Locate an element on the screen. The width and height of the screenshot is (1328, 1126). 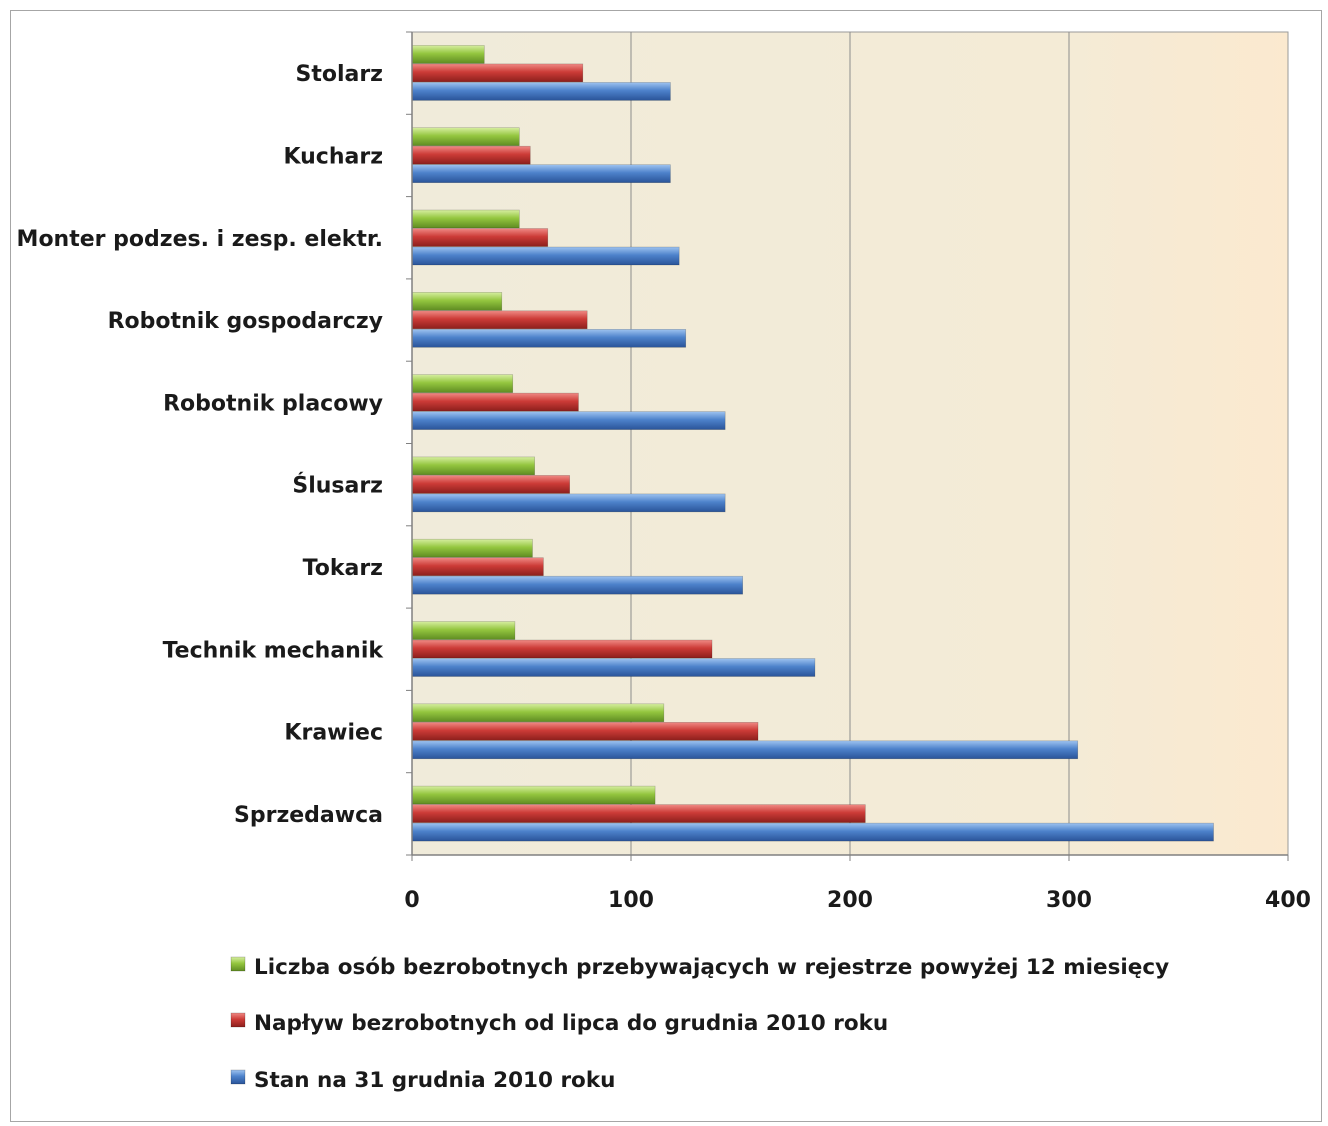
category-label: Kucharz is located at coordinates (333, 156).